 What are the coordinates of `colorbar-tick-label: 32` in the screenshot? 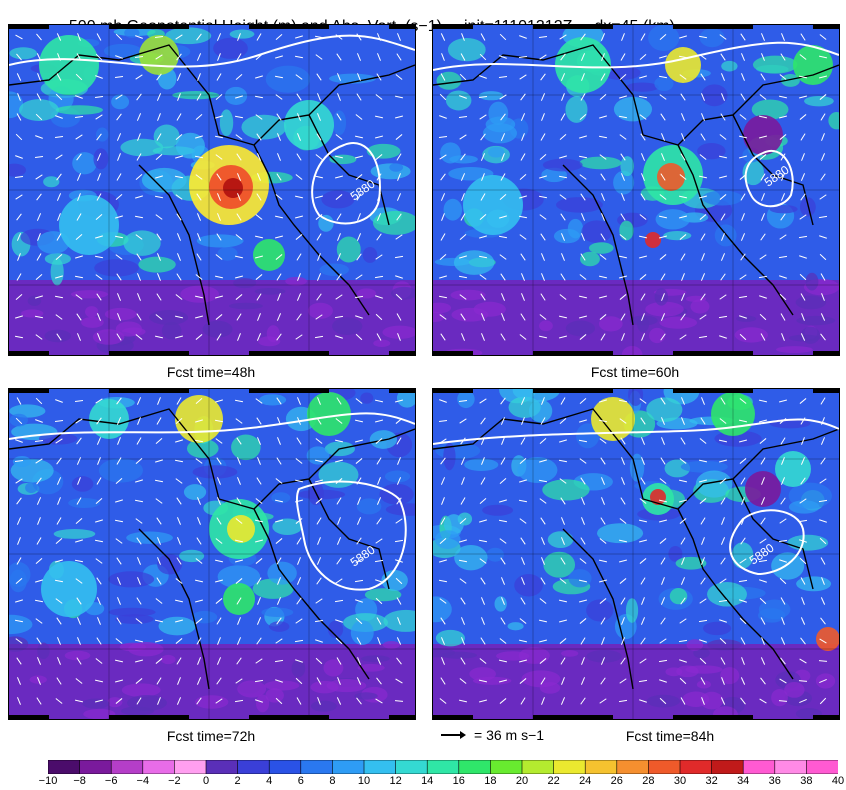 It's located at (711, 781).